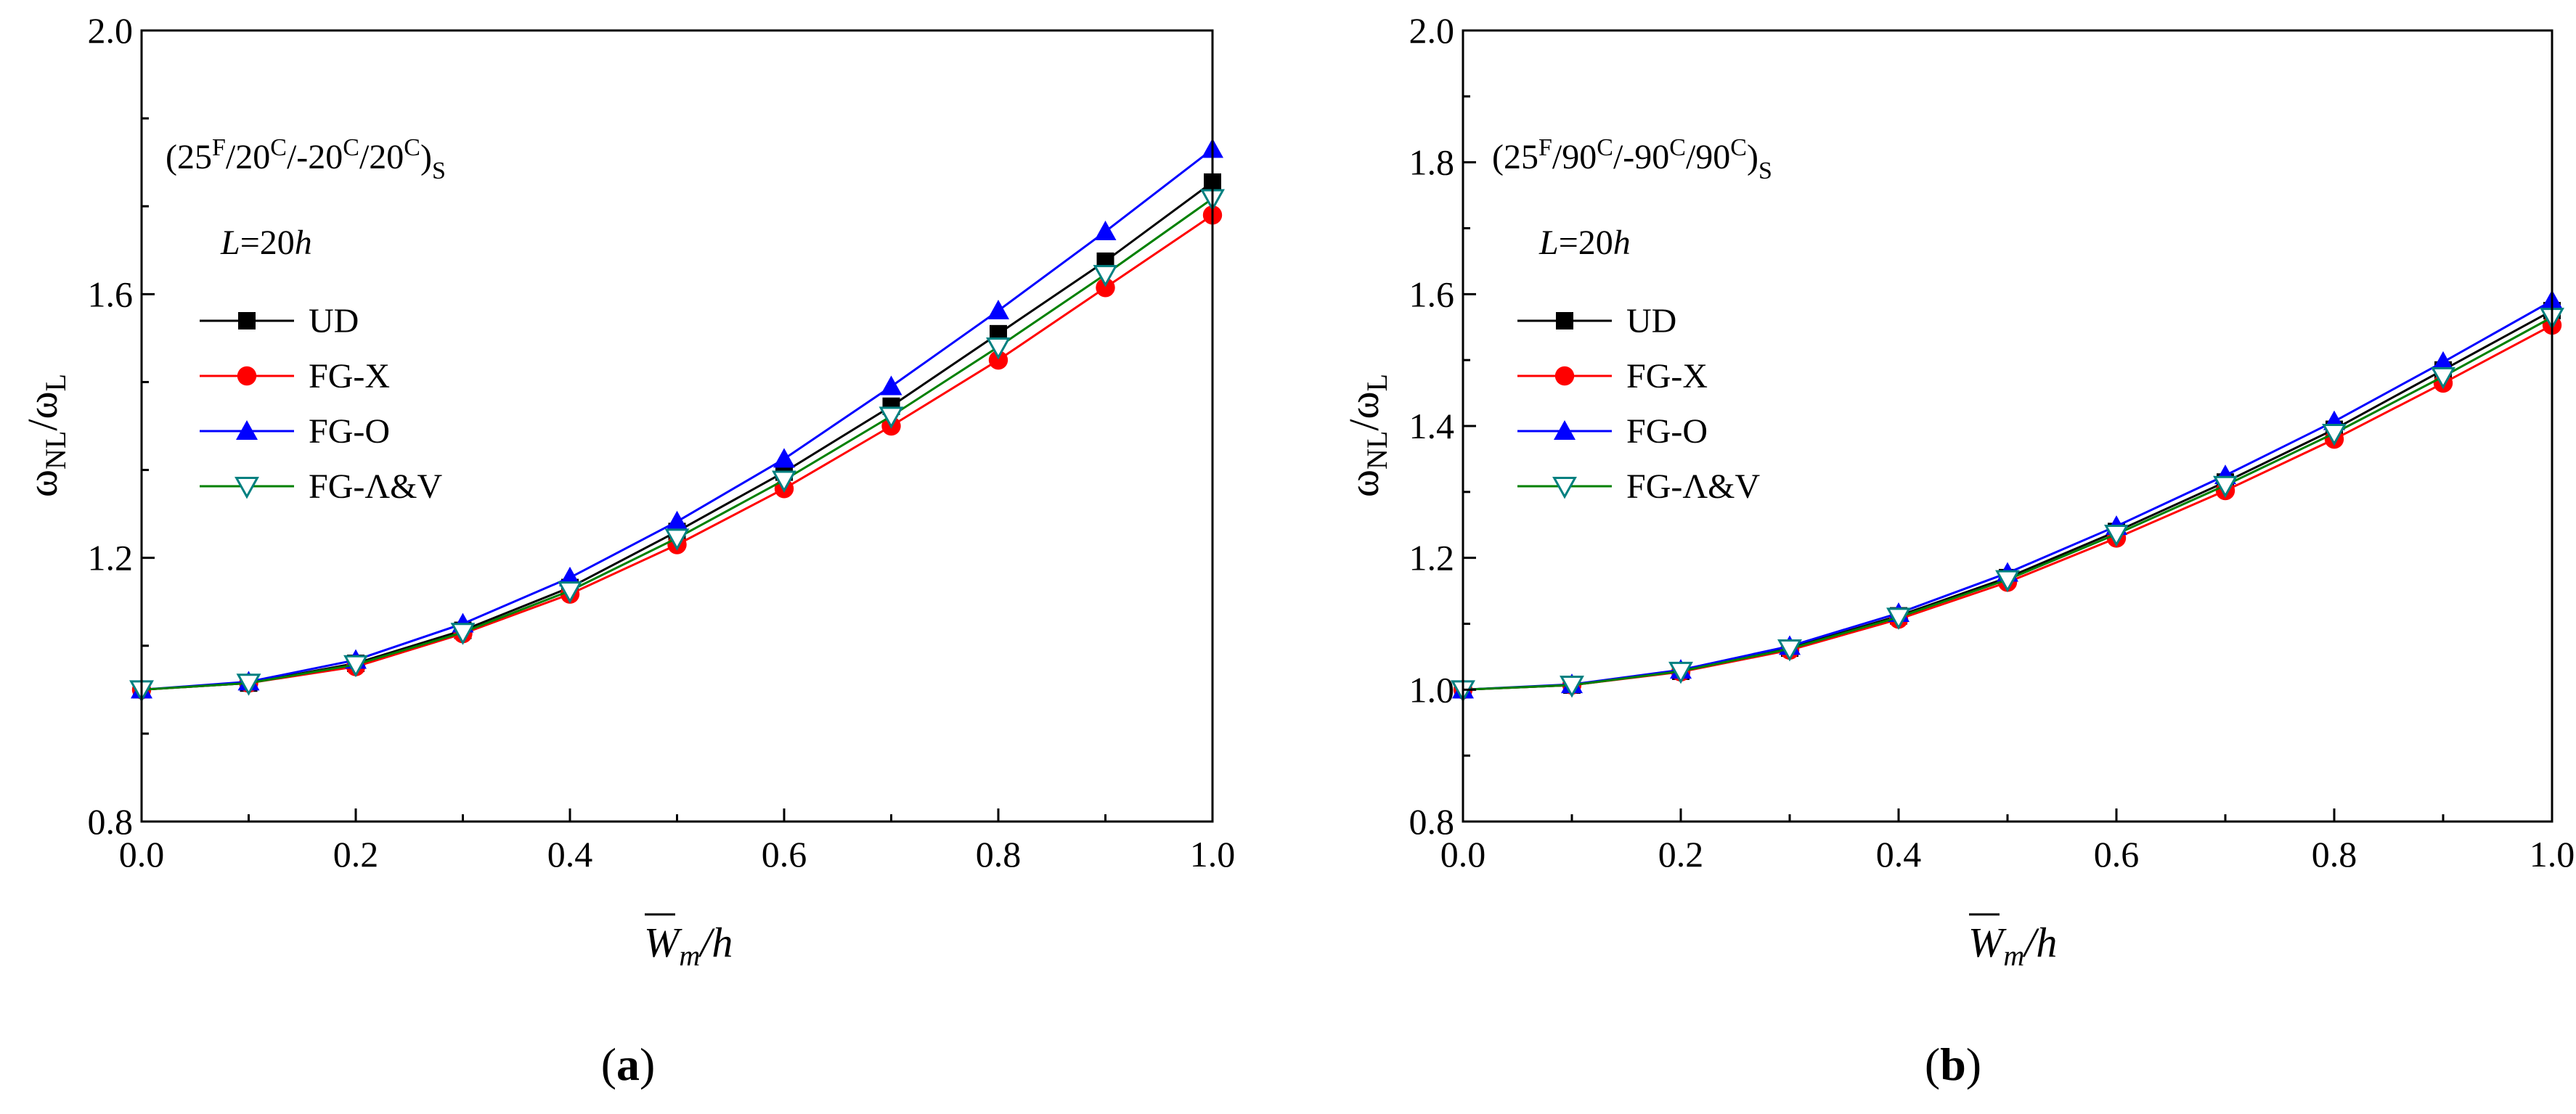  I want to click on x-axis-title-a: Wm/h, so click(688, 942).